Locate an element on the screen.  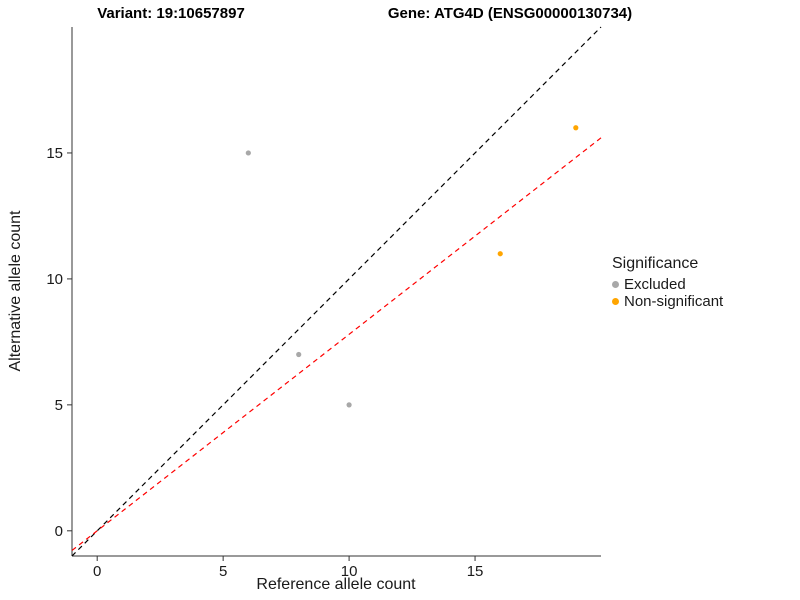
x-tick-label: 5 is located at coordinates (223, 571).